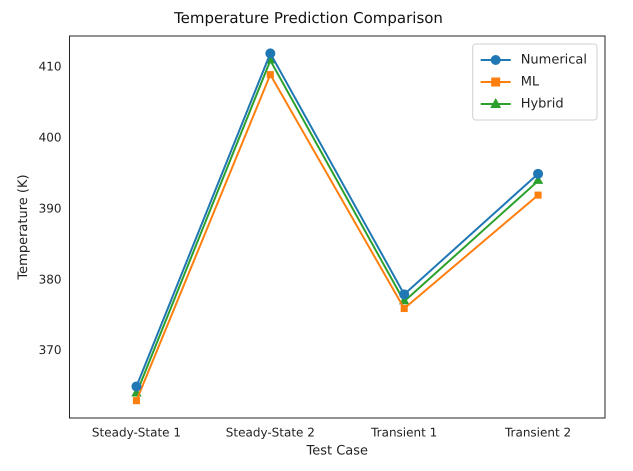 The width and height of the screenshot is (633, 471). What do you see at coordinates (50, 350) in the screenshot?
I see `y-tick-label: 370` at bounding box center [50, 350].